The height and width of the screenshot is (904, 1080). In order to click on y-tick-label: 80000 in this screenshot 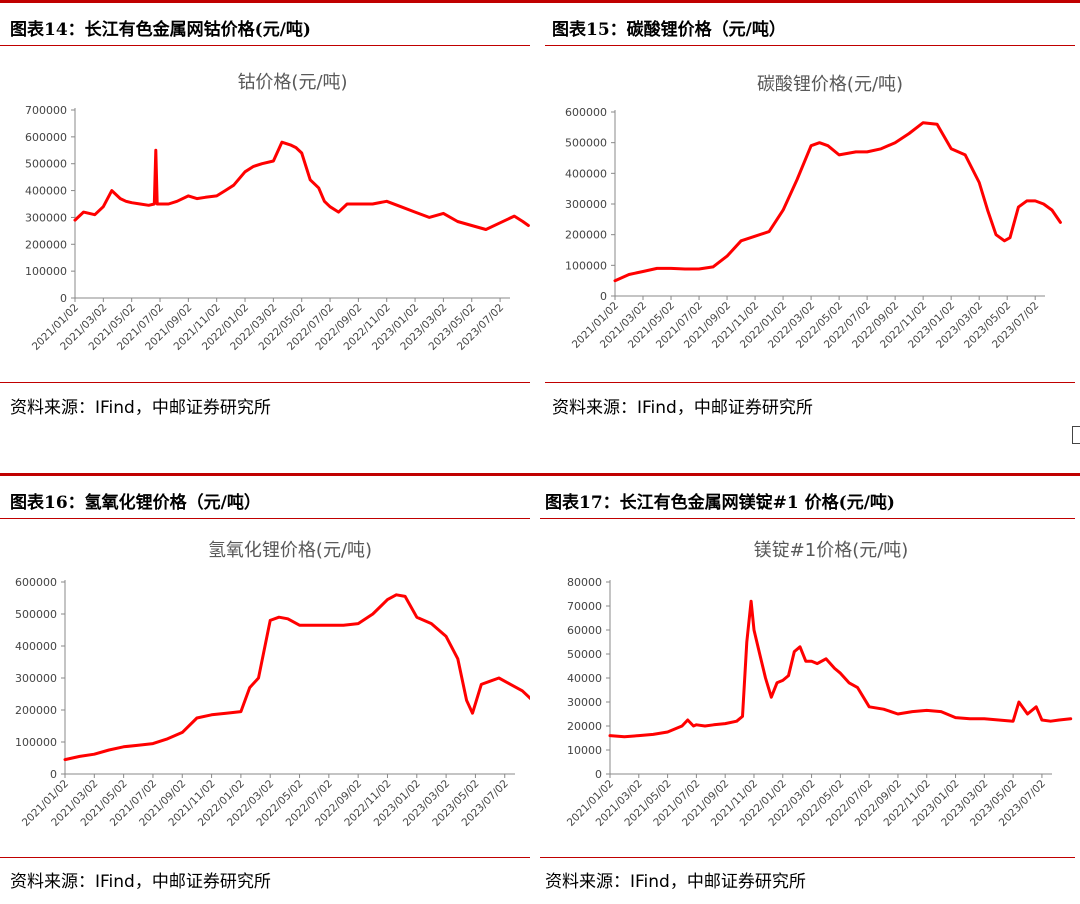, I will do `click(584, 582)`.